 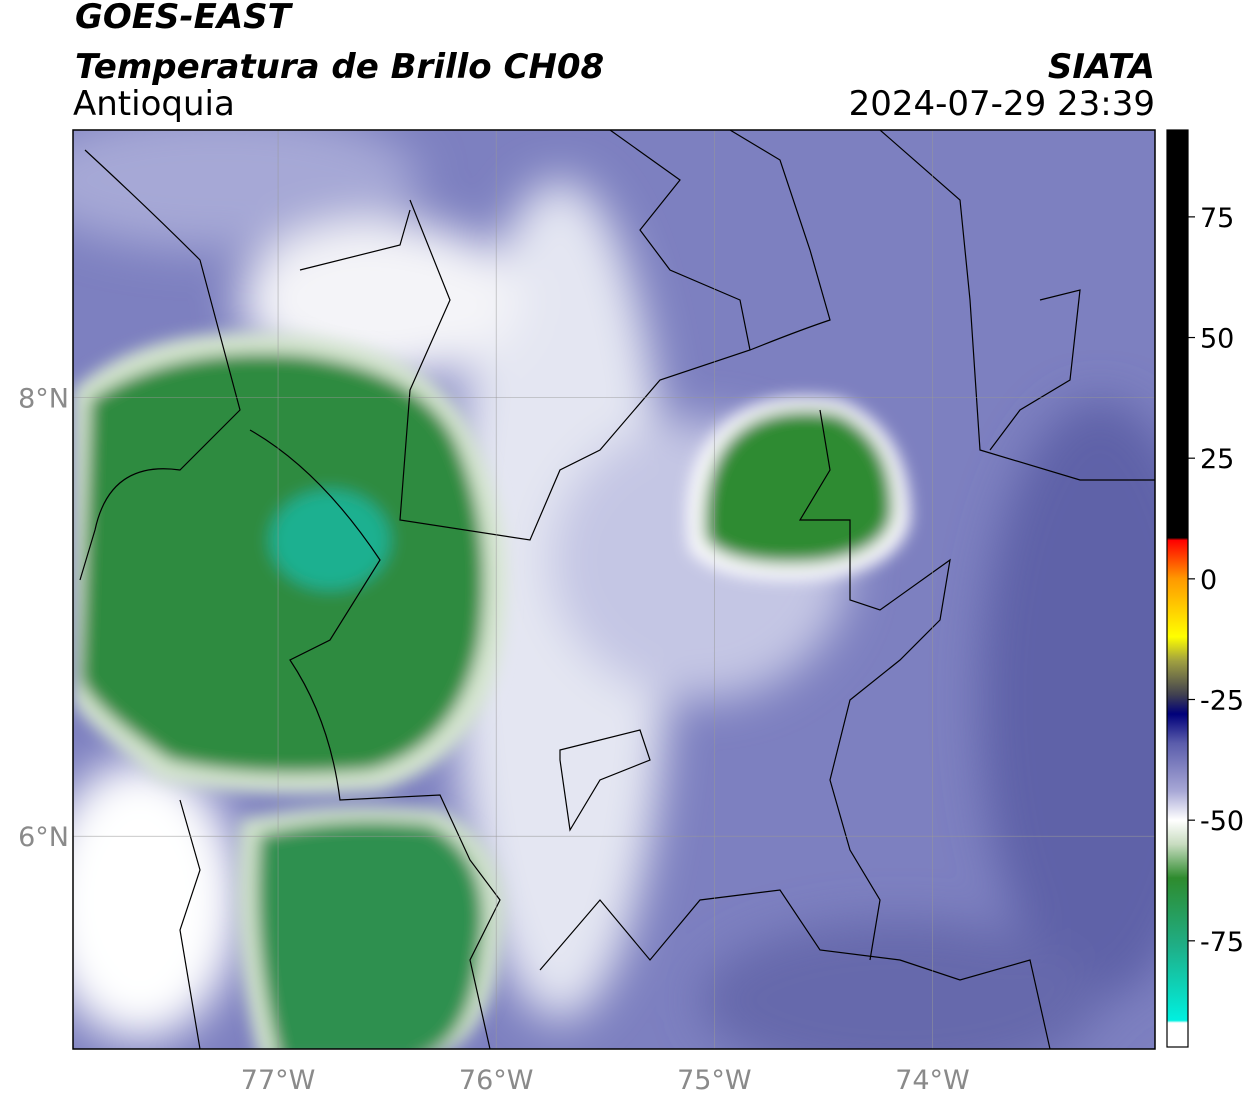 I want to click on colorbar-tick-label: 50, so click(x=1217, y=339).